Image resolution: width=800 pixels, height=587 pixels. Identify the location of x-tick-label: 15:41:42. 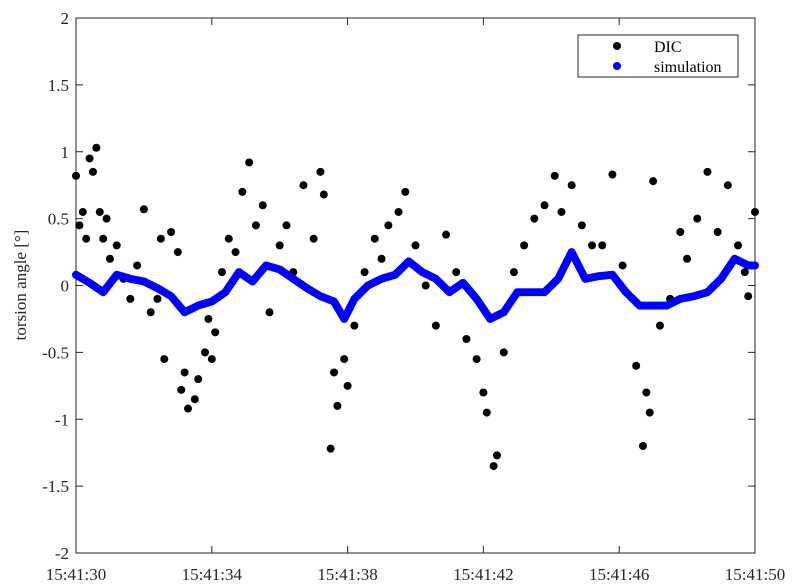
(483, 574).